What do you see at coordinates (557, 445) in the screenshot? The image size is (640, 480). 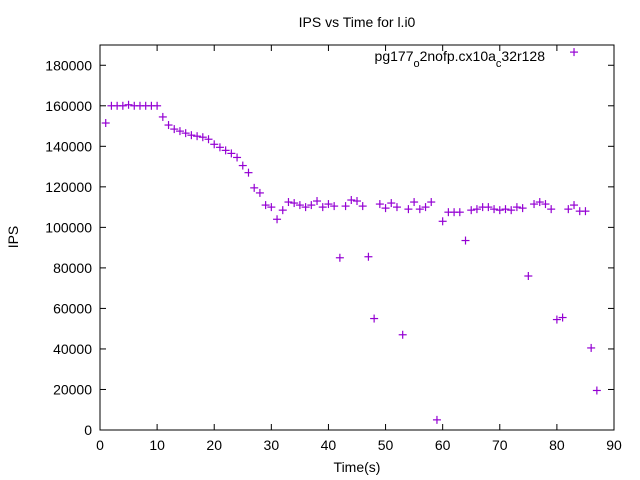 I see `x-tick-label: 80` at bounding box center [557, 445].